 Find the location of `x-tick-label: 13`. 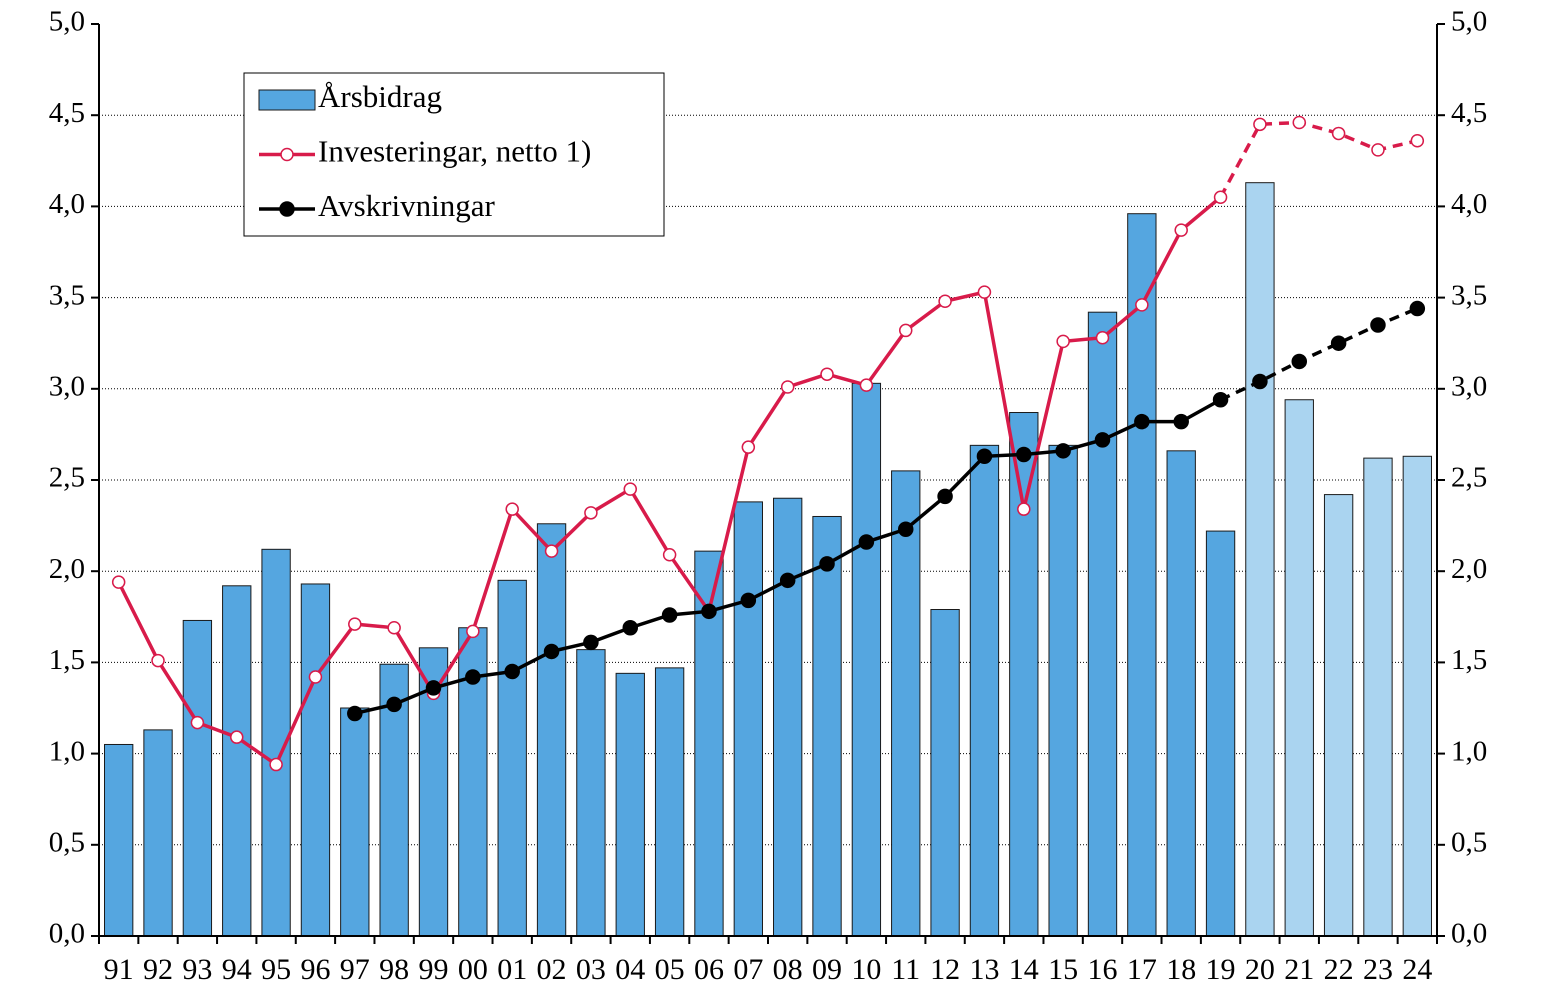

x-tick-label: 13 is located at coordinates (984, 969).